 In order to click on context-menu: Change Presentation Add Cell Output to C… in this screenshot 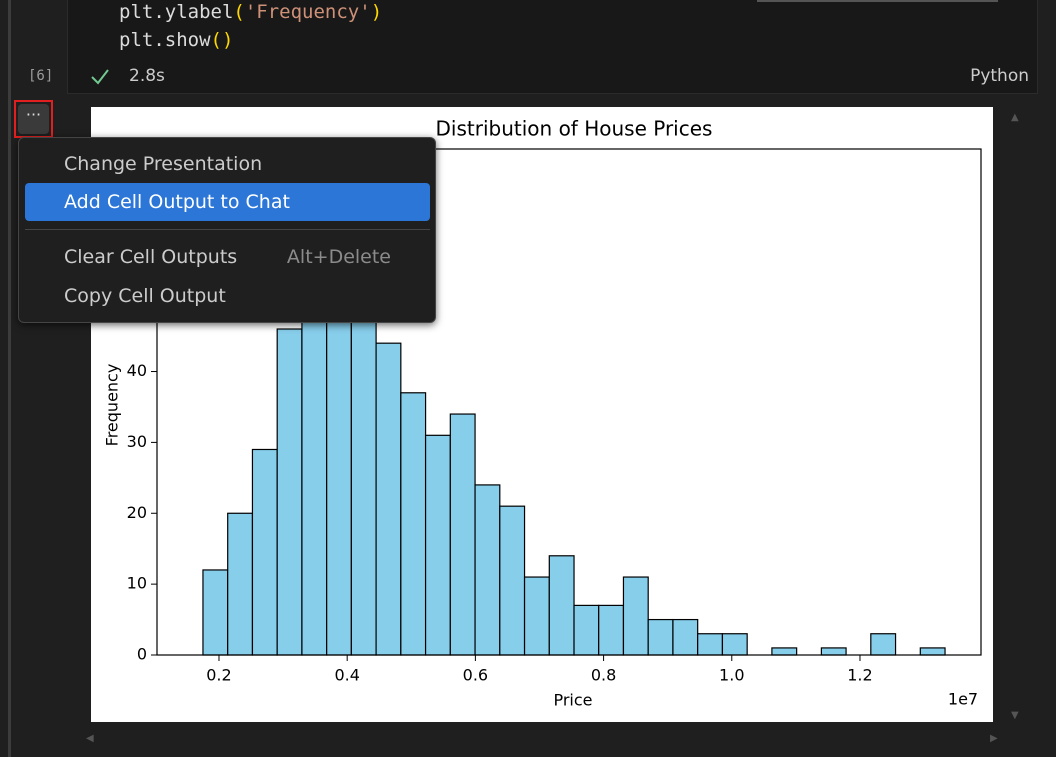, I will do `click(227, 230)`.